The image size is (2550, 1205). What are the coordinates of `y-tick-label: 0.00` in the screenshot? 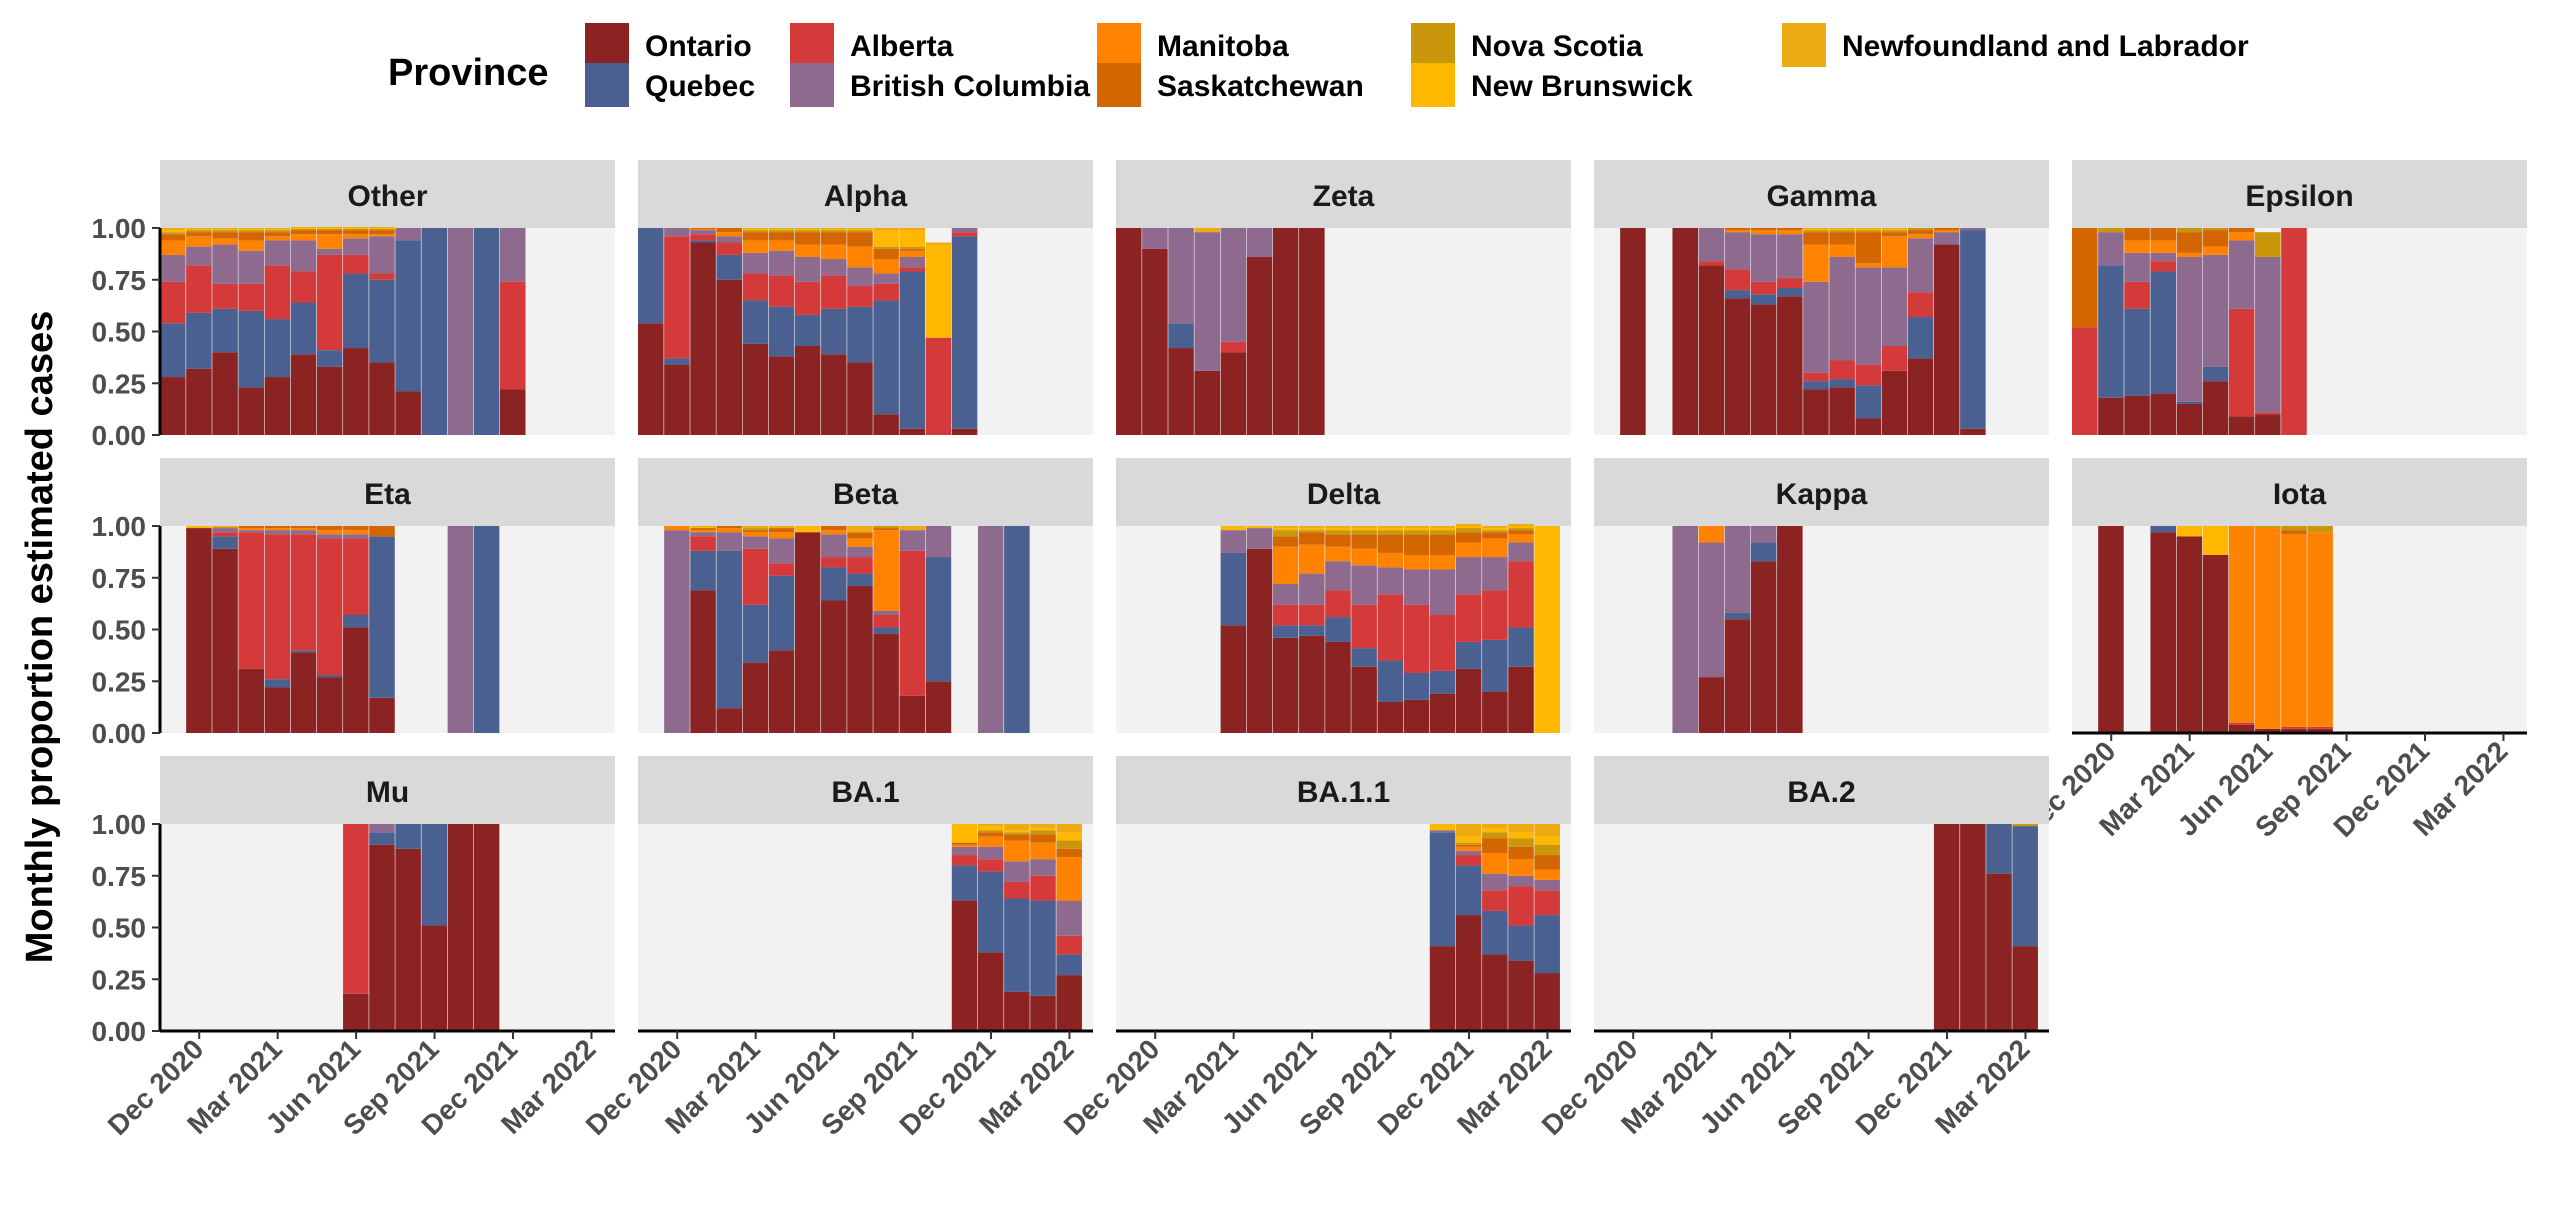 It's located at (119, 435).